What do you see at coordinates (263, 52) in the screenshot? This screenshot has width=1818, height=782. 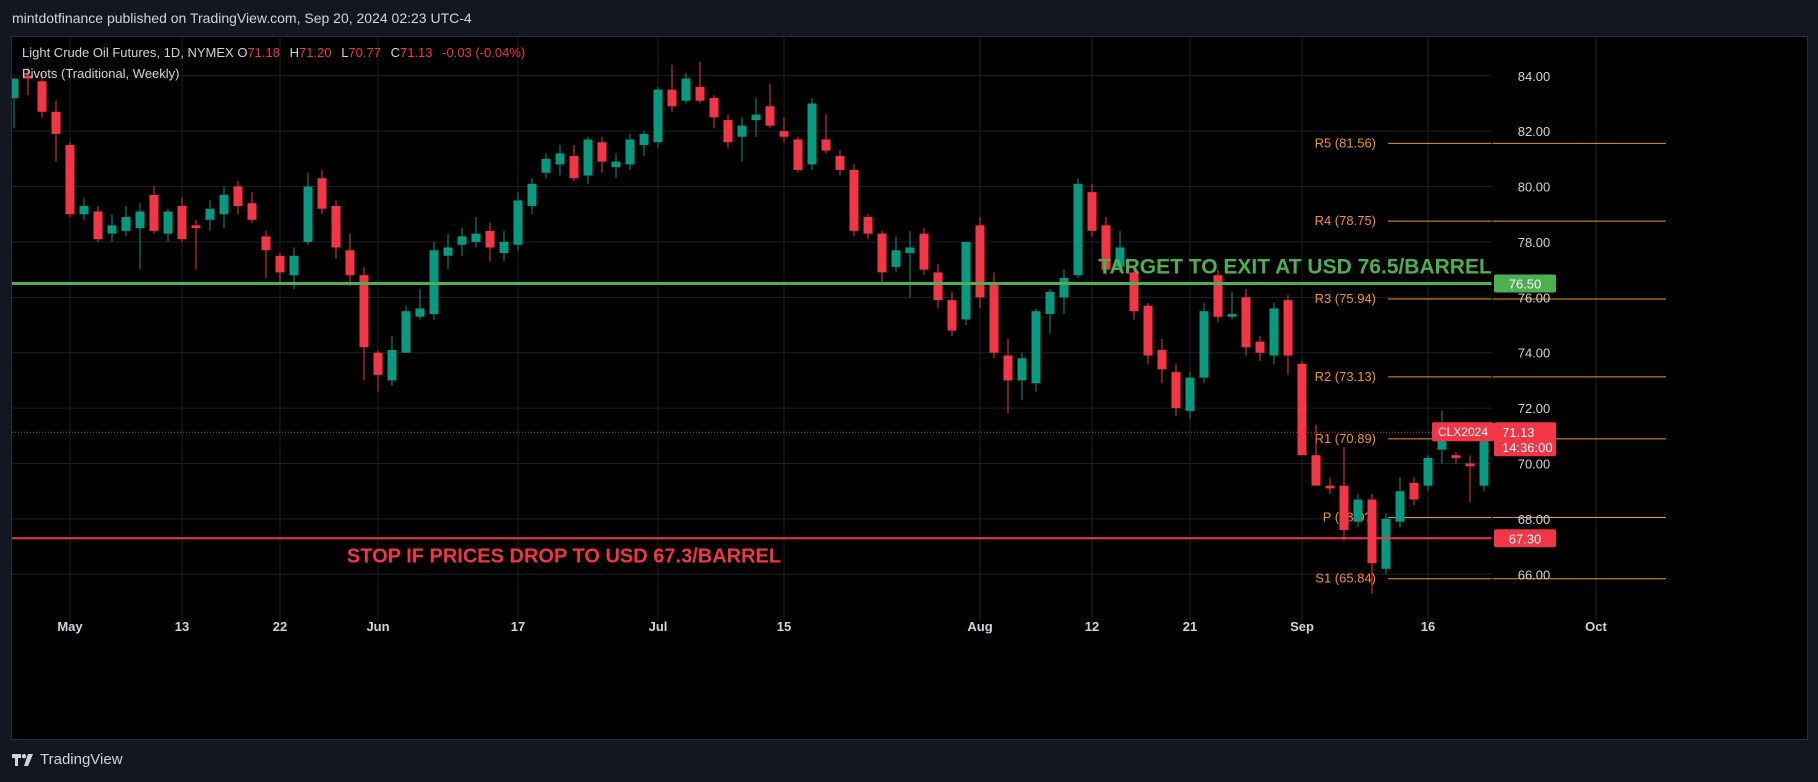 I see `open-value: 71.18` at bounding box center [263, 52].